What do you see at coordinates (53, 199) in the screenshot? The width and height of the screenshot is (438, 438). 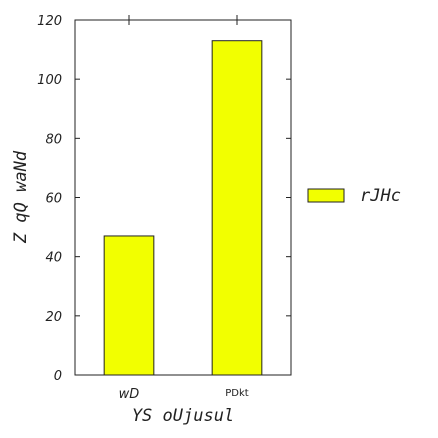 I see `y-tick-label: 60` at bounding box center [53, 199].